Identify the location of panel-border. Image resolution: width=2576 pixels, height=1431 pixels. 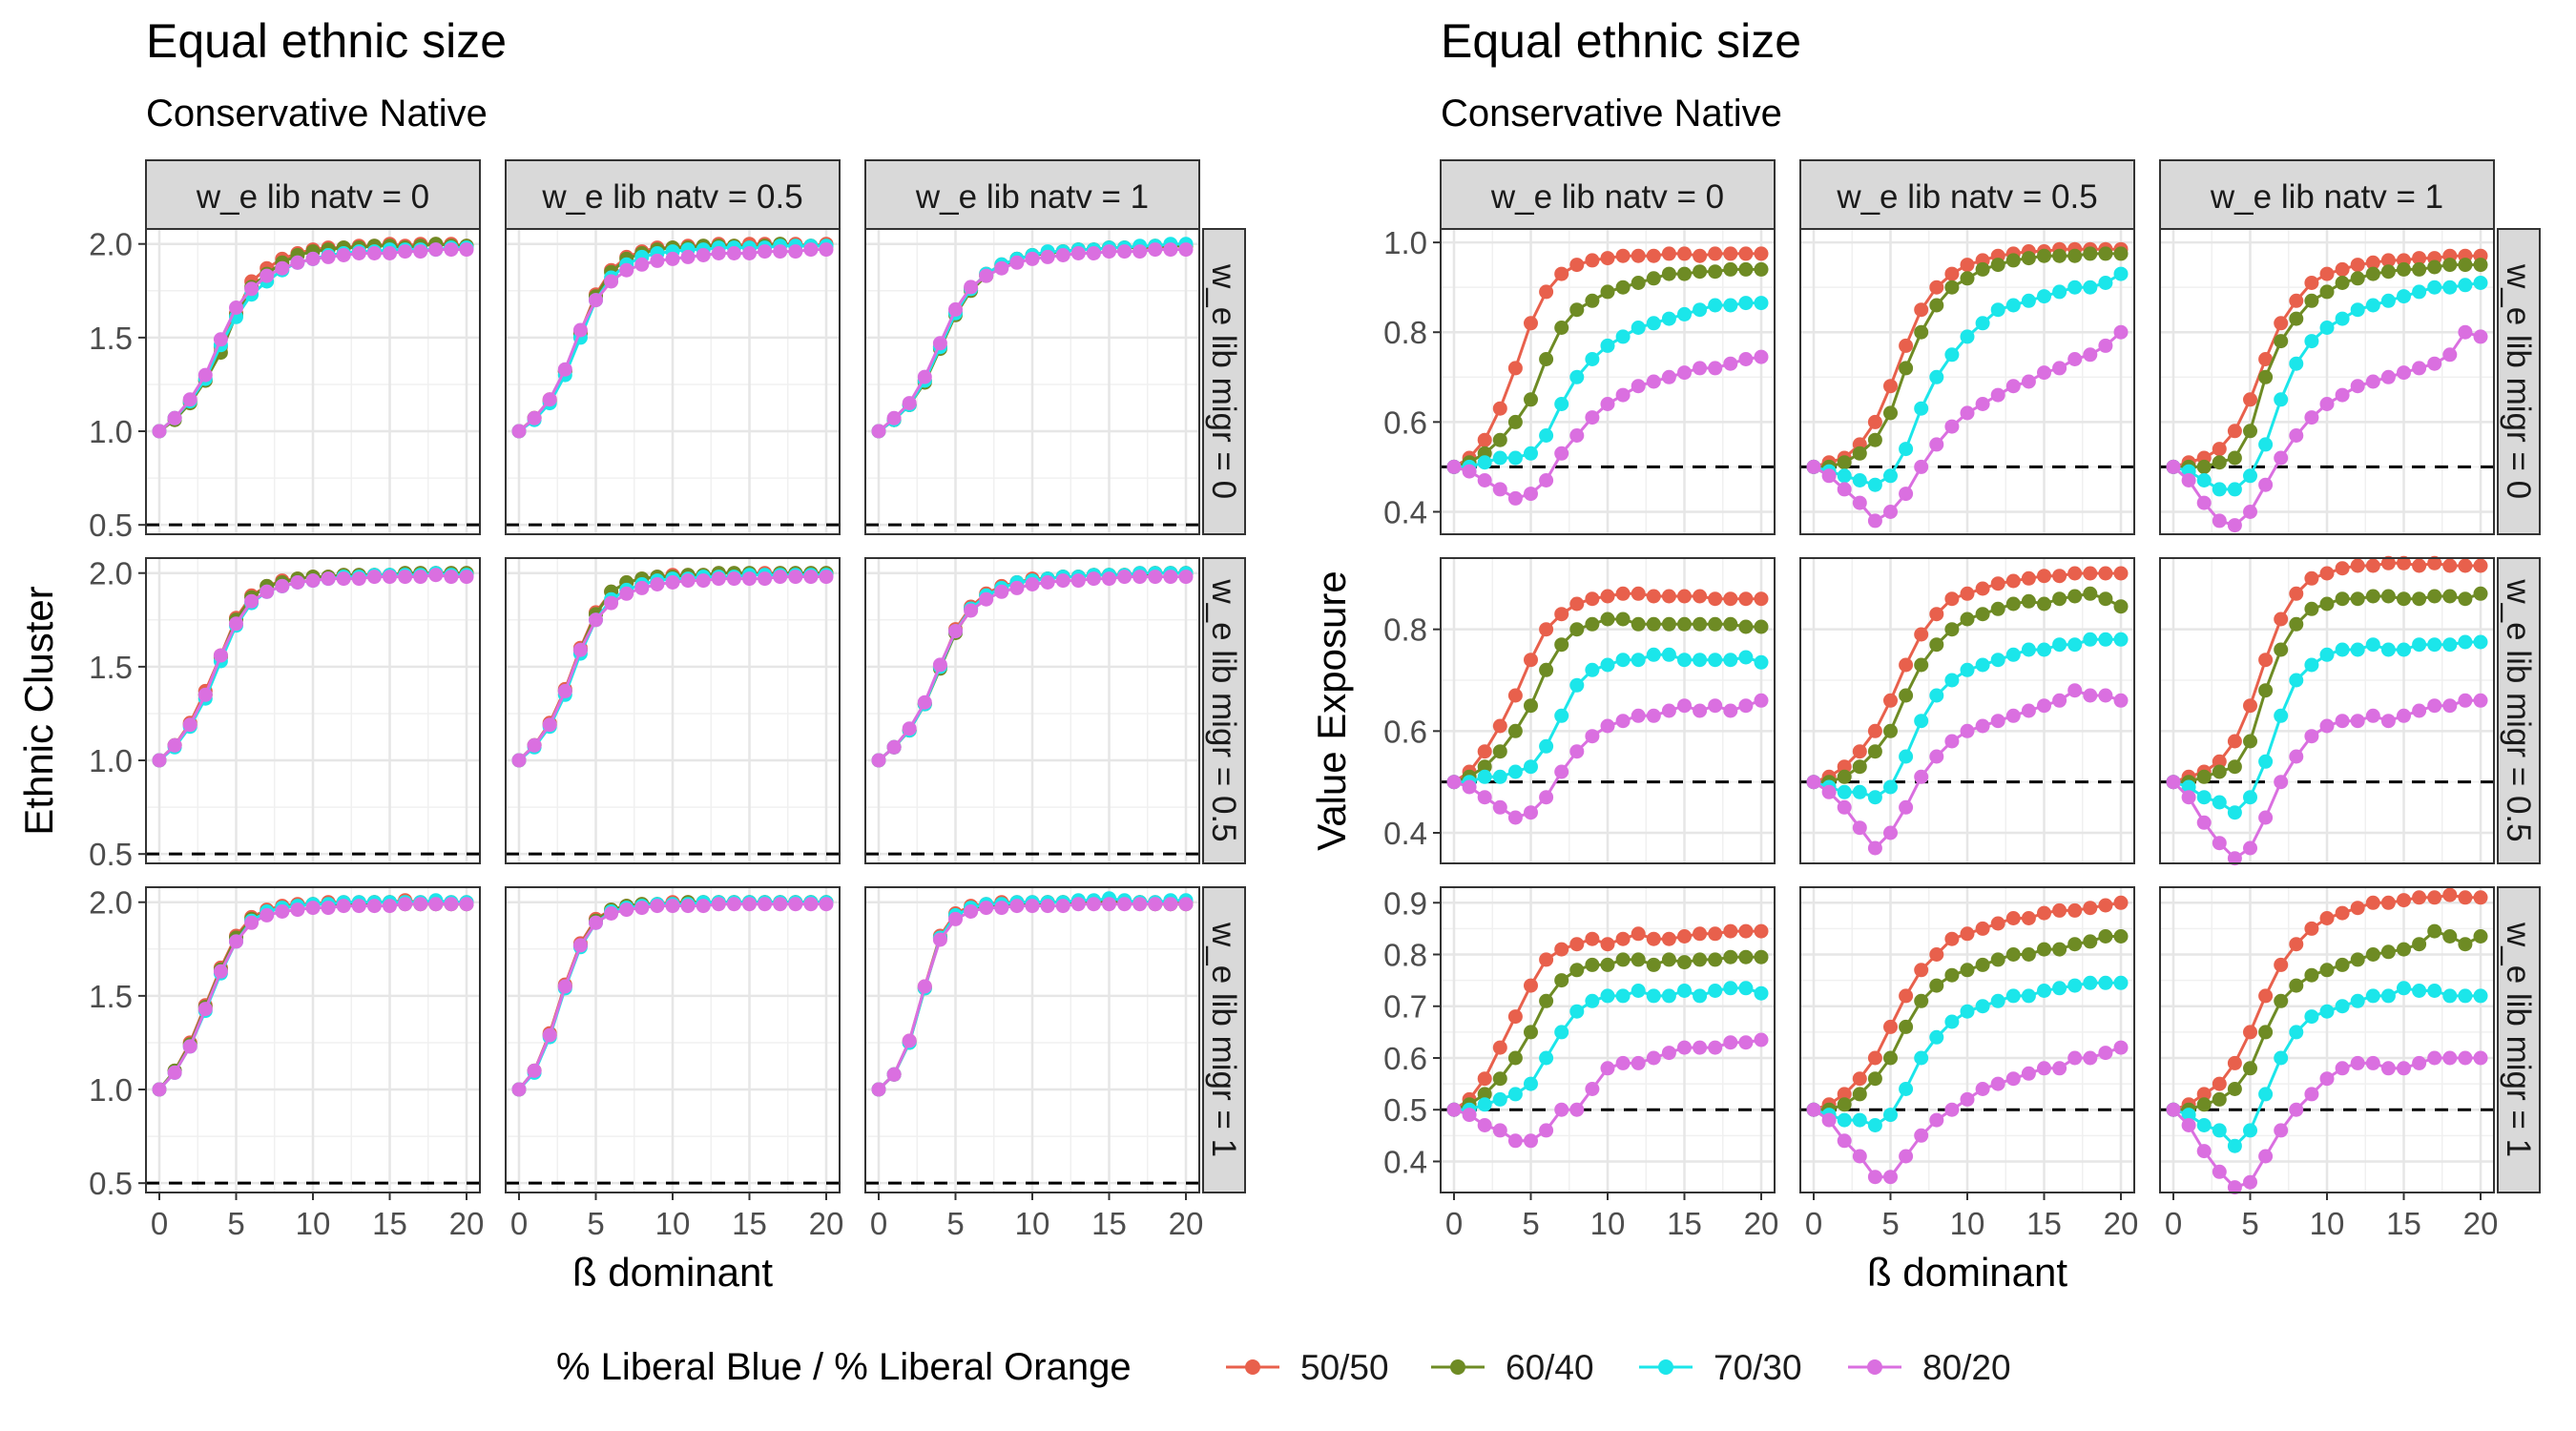
(1967, 381).